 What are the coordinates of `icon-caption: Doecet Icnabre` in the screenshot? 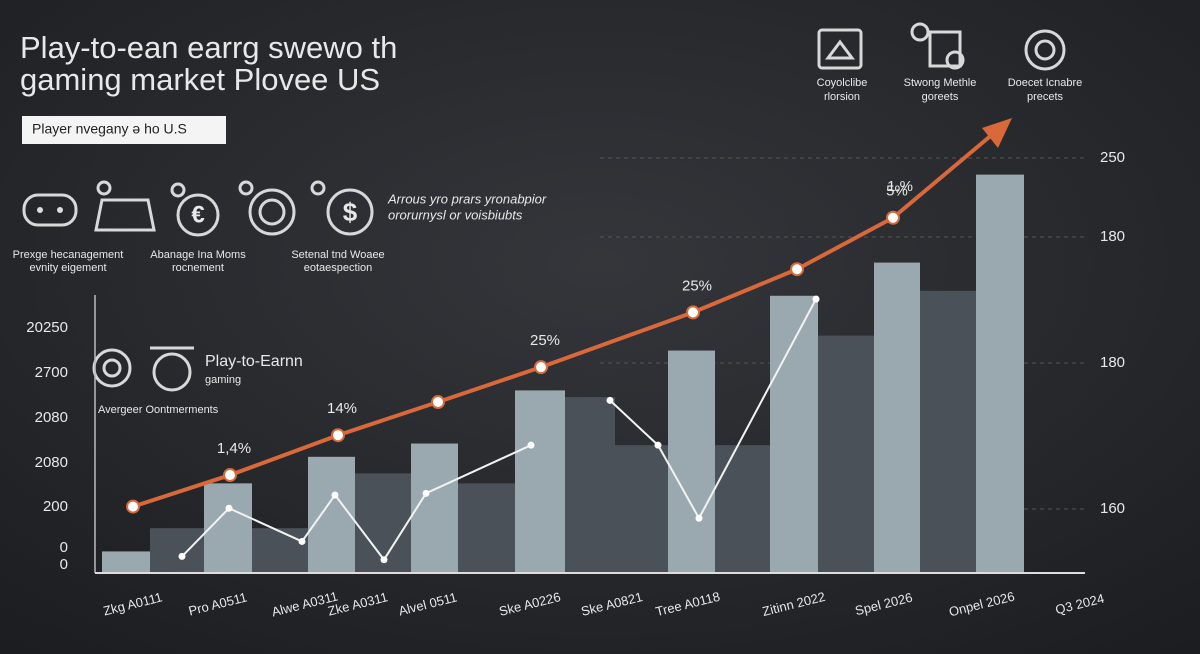 It's located at (1045, 83).